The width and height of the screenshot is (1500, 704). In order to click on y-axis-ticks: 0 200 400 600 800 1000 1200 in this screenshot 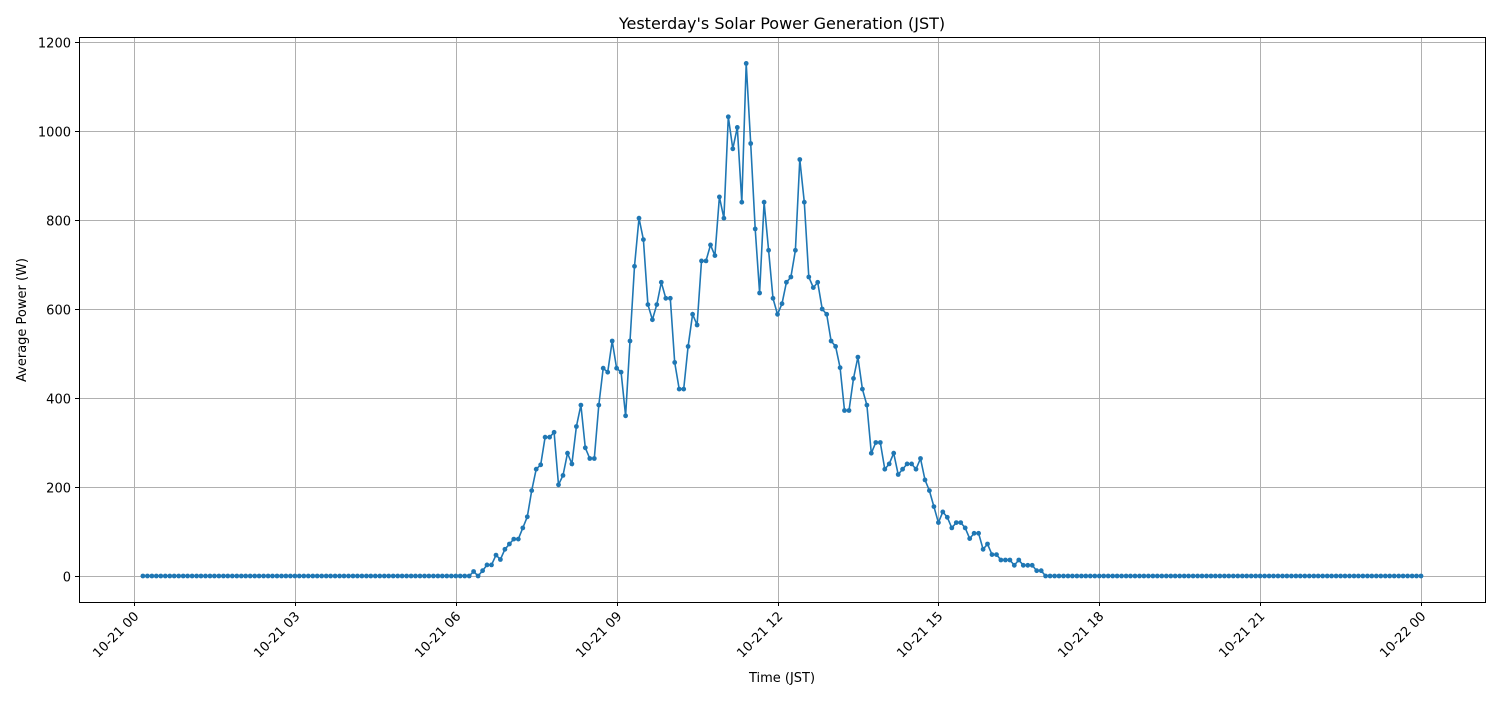, I will do `click(58, 311)`.